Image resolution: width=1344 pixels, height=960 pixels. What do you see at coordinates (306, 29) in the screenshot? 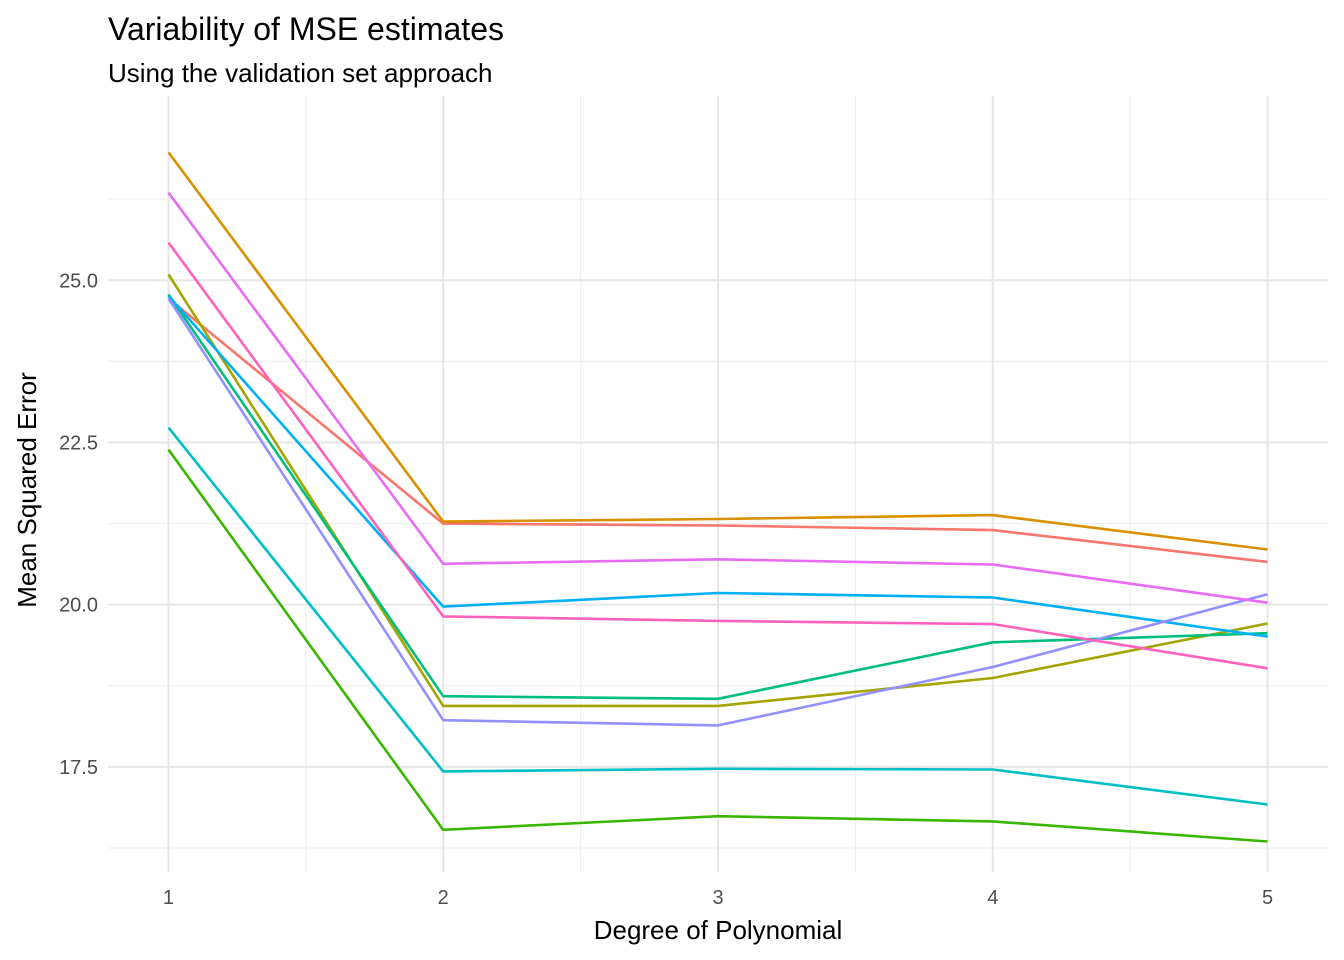
I see `chart-title: Variability of MSE estimates` at bounding box center [306, 29].